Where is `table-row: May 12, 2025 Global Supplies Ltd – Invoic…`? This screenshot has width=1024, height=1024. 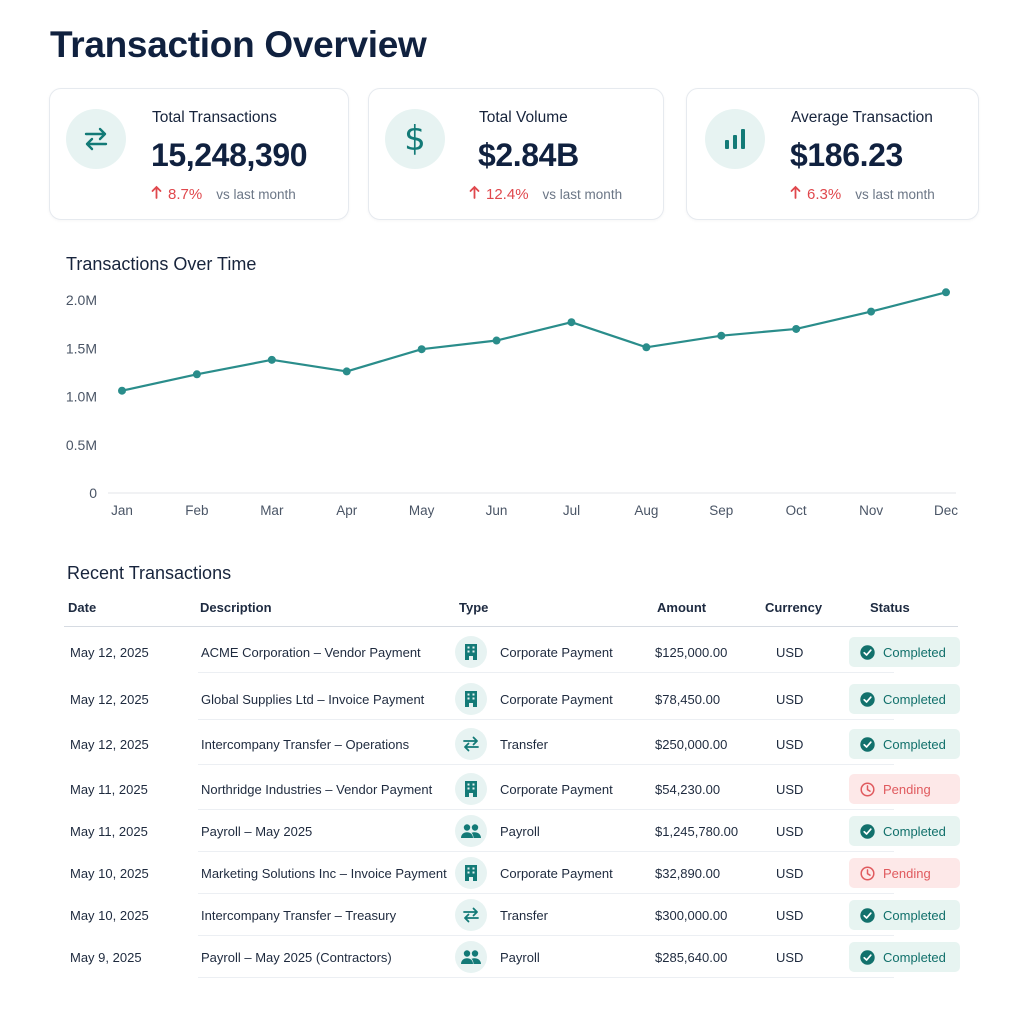
table-row: May 12, 2025 Global Supplies Ltd – Invoic… is located at coordinates (512, 699).